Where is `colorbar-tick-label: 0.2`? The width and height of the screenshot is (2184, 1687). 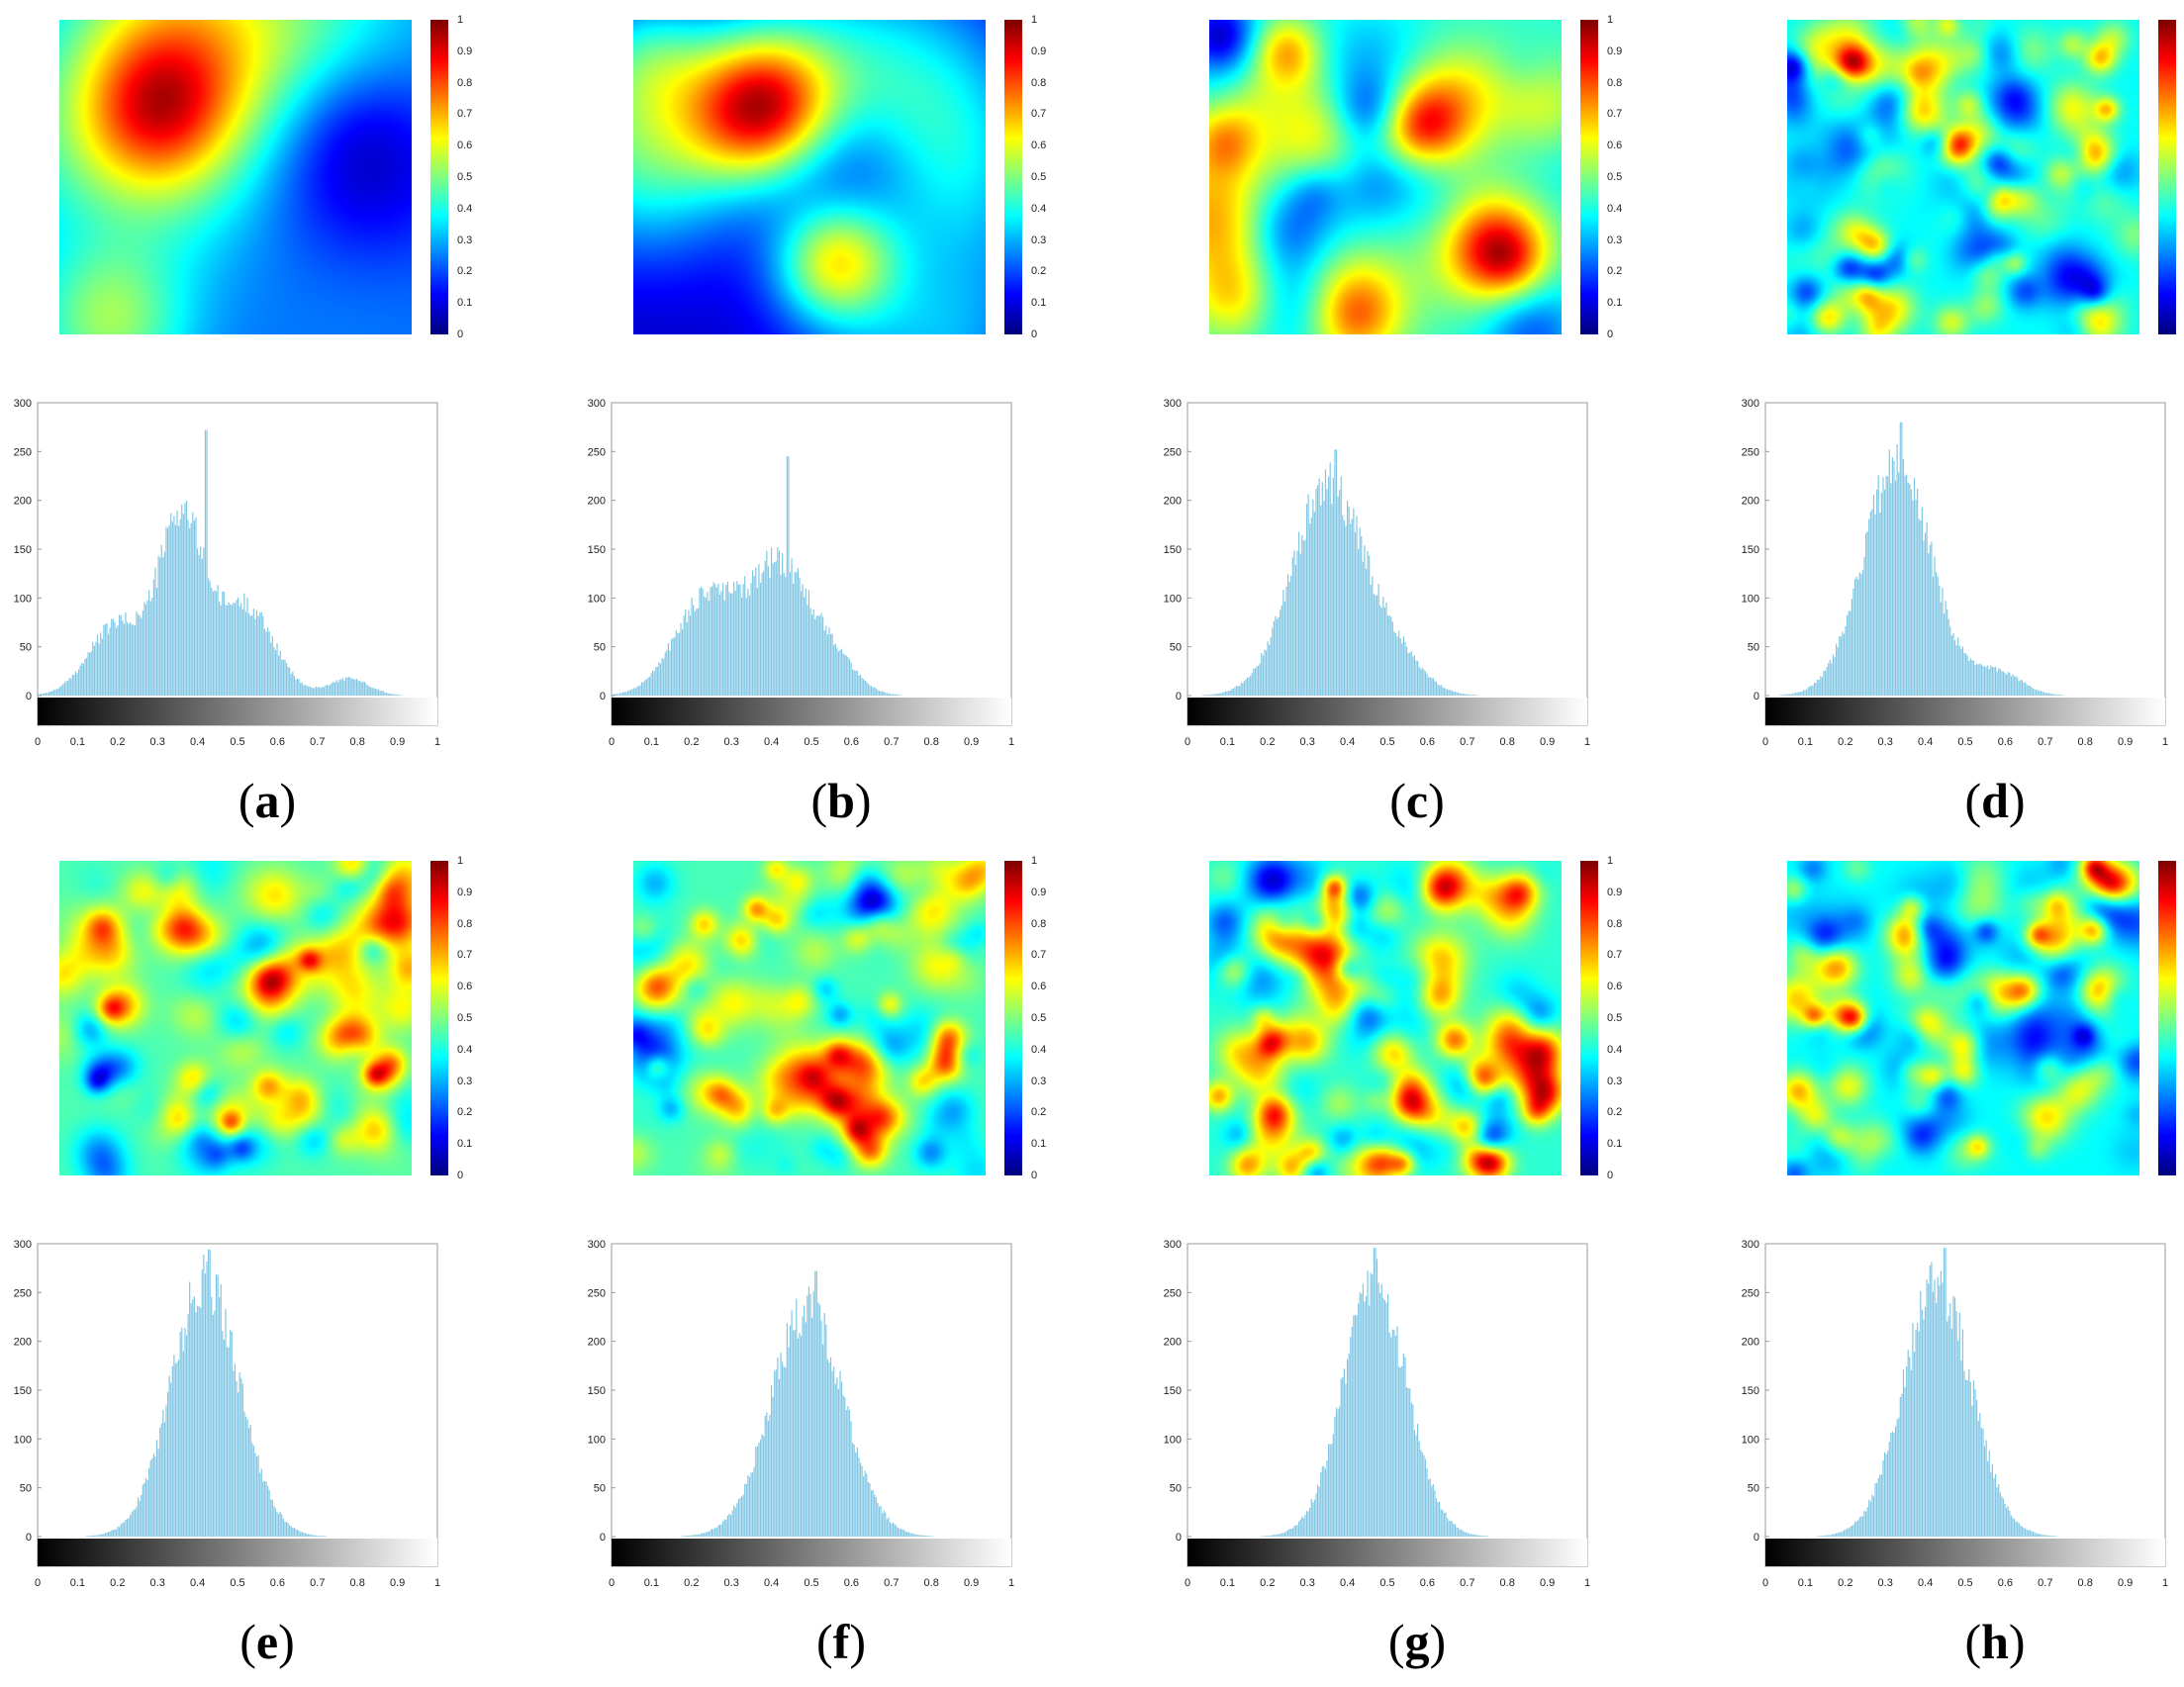 colorbar-tick-label: 0.2 is located at coordinates (465, 1112).